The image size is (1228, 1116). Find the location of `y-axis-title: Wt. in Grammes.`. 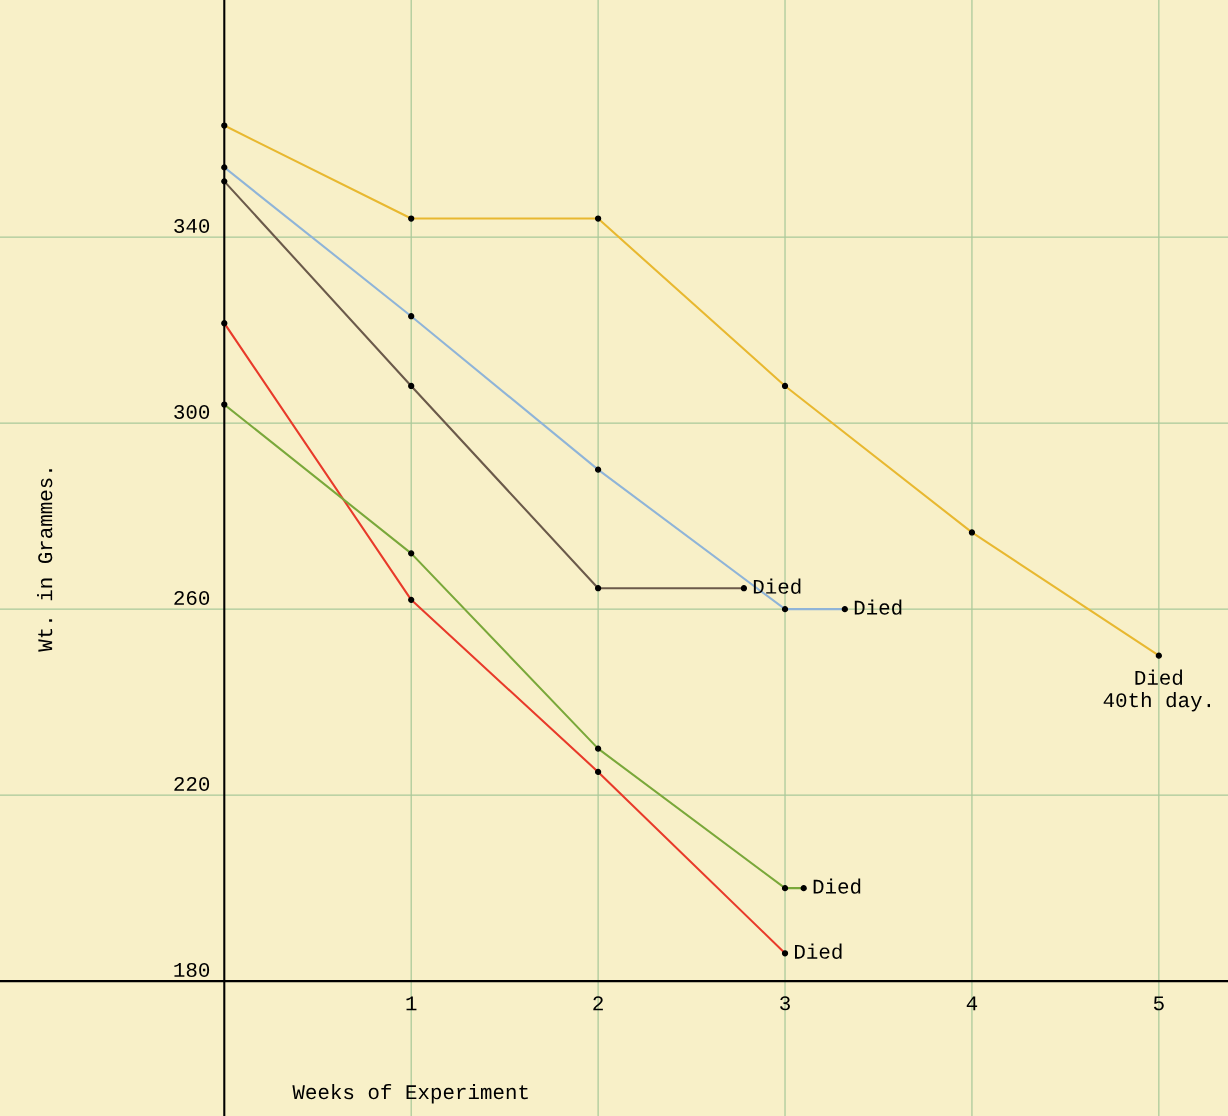

y-axis-title: Wt. in Grammes. is located at coordinates (45, 560).